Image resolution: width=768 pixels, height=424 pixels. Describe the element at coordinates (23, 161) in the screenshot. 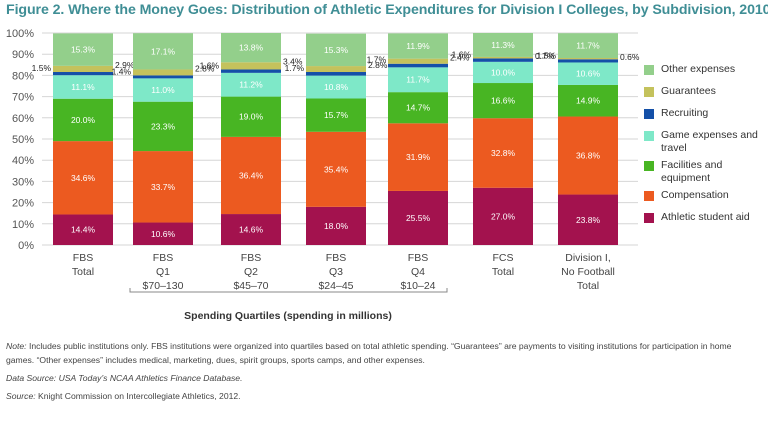

I see `y-tick-label: 40%` at that location.